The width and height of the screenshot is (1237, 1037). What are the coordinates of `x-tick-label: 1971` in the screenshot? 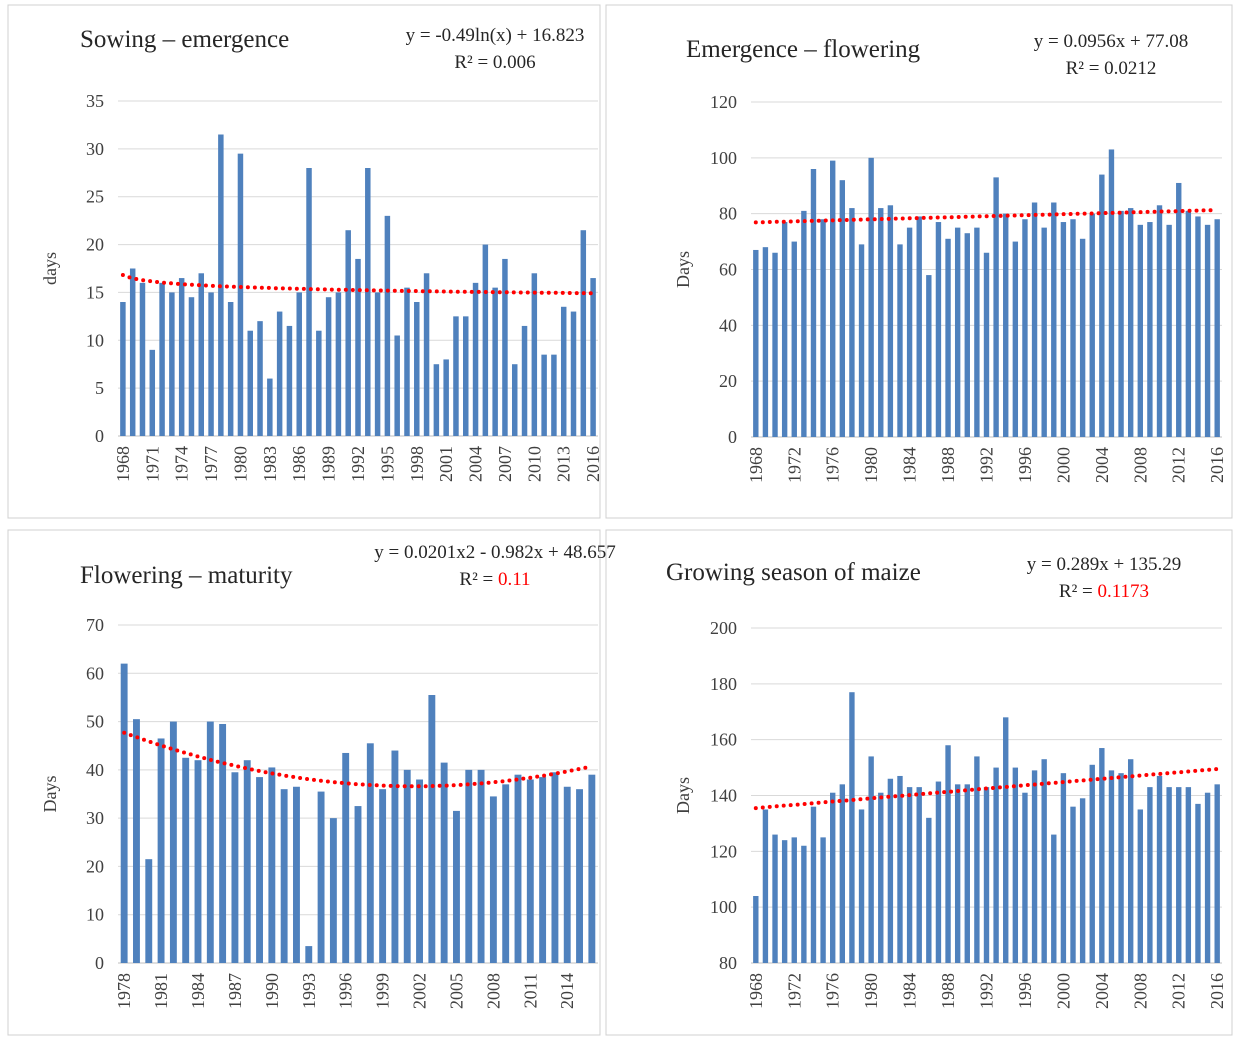 It's located at (152, 464).